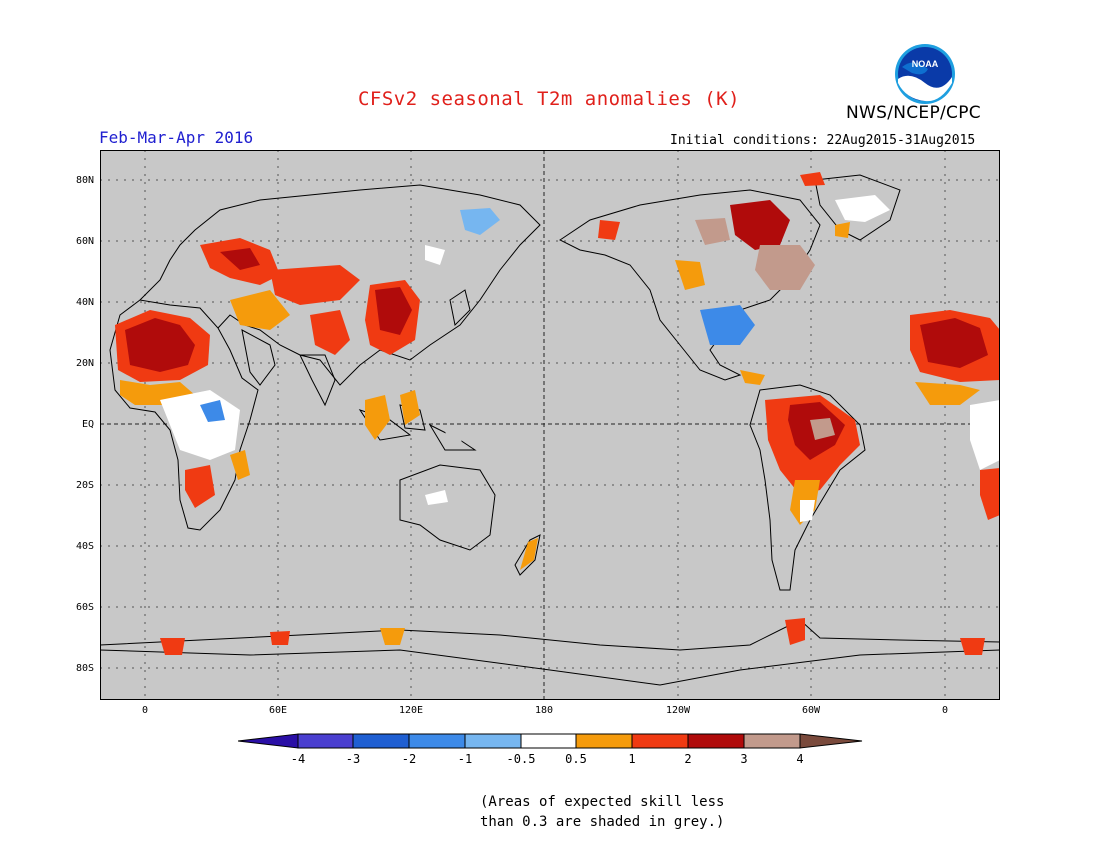 The width and height of the screenshot is (1100, 850). What do you see at coordinates (602, 822) in the screenshot?
I see `skill-note-line-2: than 0.3 are shaded in grey.)` at bounding box center [602, 822].